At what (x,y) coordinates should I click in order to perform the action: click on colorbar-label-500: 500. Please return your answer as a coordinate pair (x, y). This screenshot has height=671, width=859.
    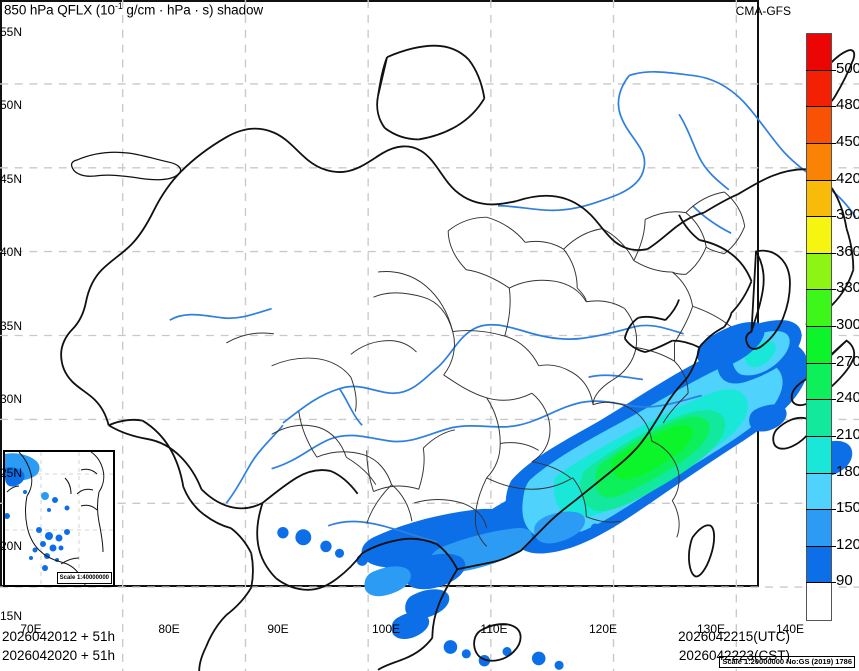
    Looking at the image, I should click on (847, 68).